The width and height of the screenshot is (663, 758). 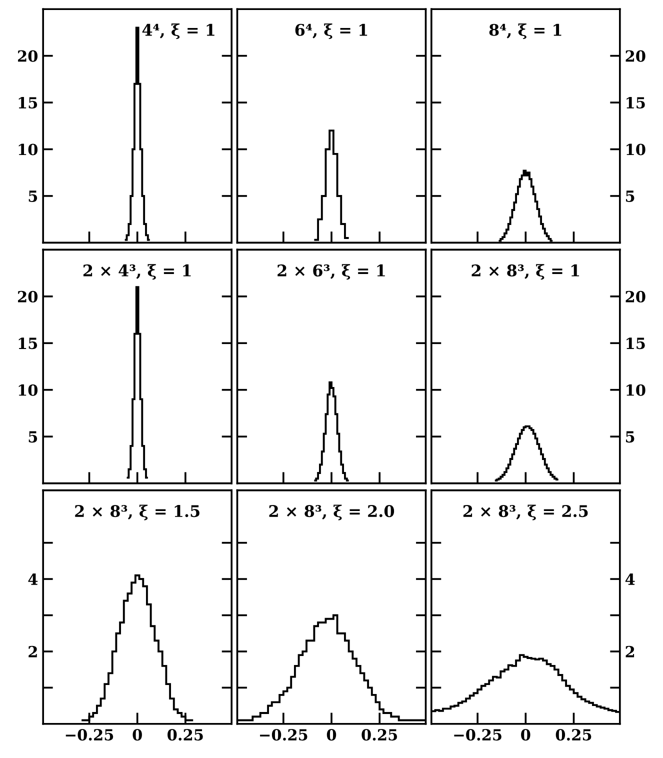 I want to click on text: 2 × 8³, ξ = 1, so click(x=526, y=272).